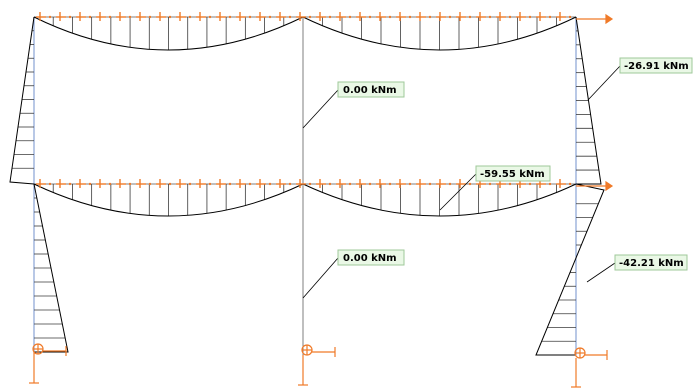 The width and height of the screenshot is (695, 389). Describe the element at coordinates (589, 367) in the screenshot. I see `support-right` at that location.